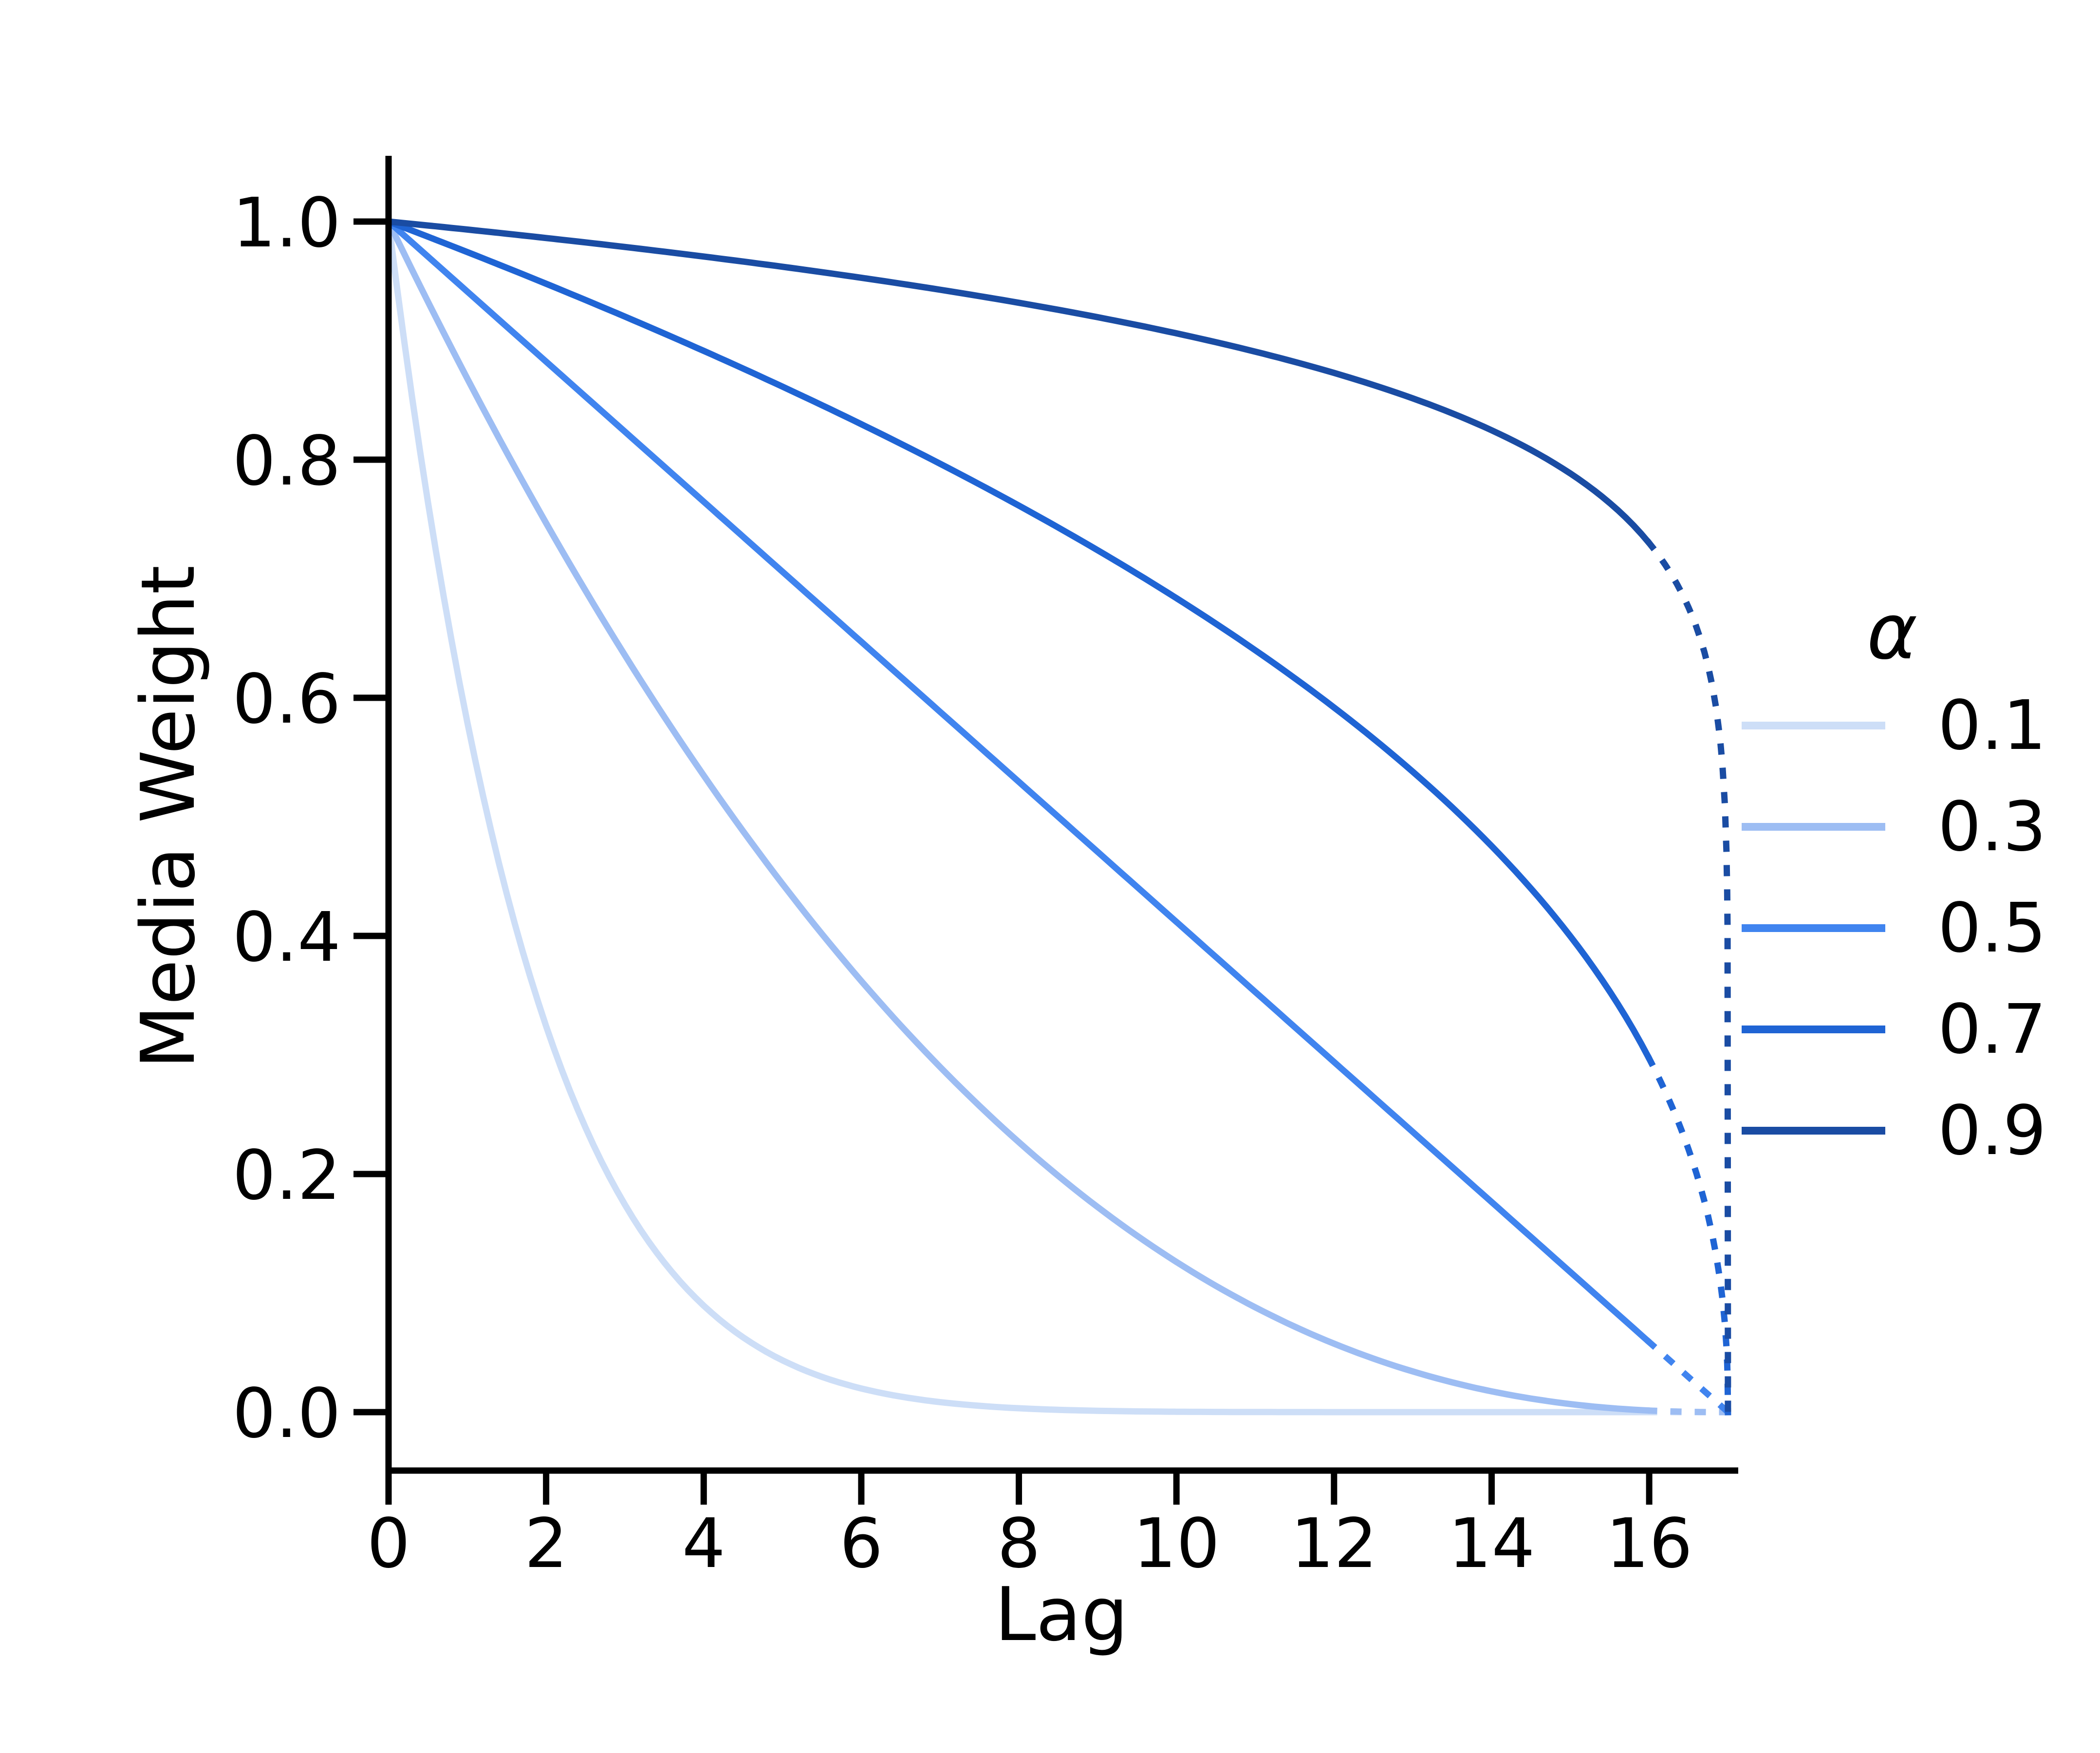  I want to click on legend-label-alpha-0.5: 0.5, so click(1992, 928).